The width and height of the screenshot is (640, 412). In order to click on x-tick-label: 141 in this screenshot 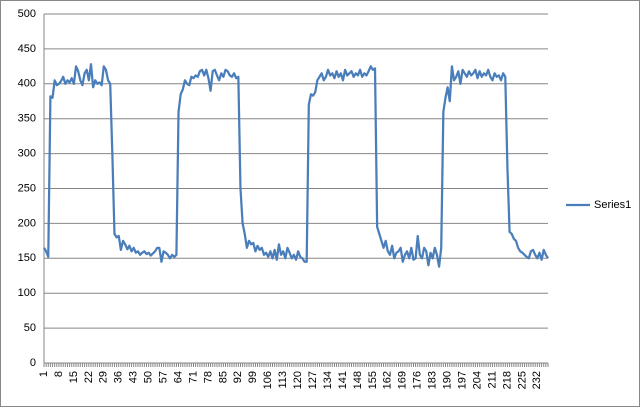, I will do `click(343, 380)`.